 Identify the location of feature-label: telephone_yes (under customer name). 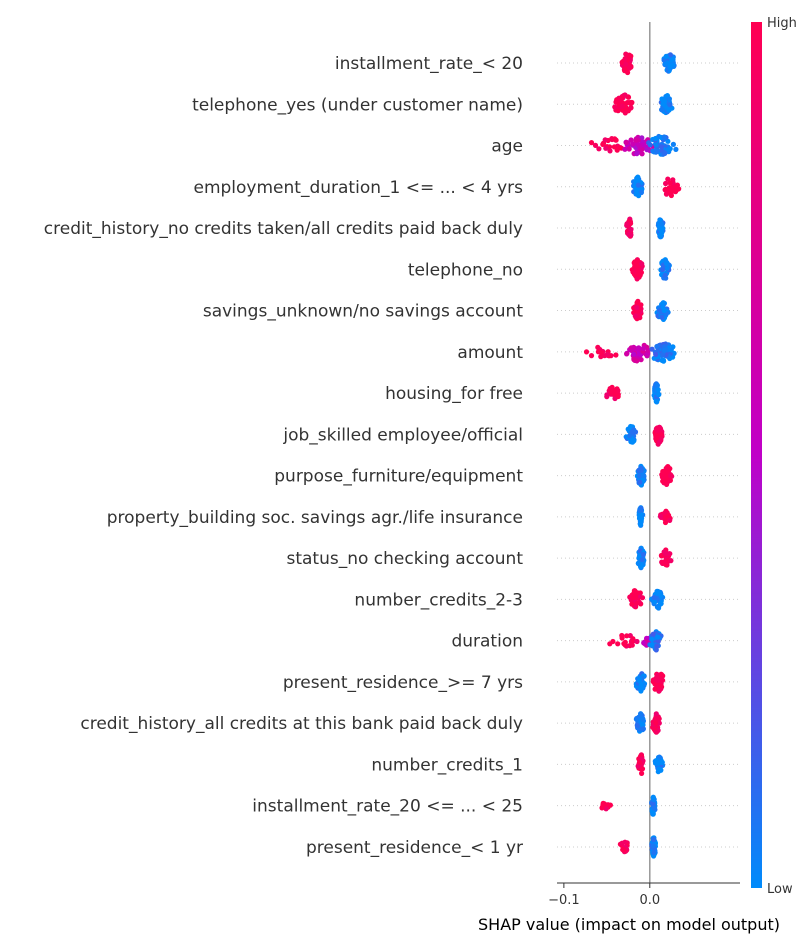
(357, 105).